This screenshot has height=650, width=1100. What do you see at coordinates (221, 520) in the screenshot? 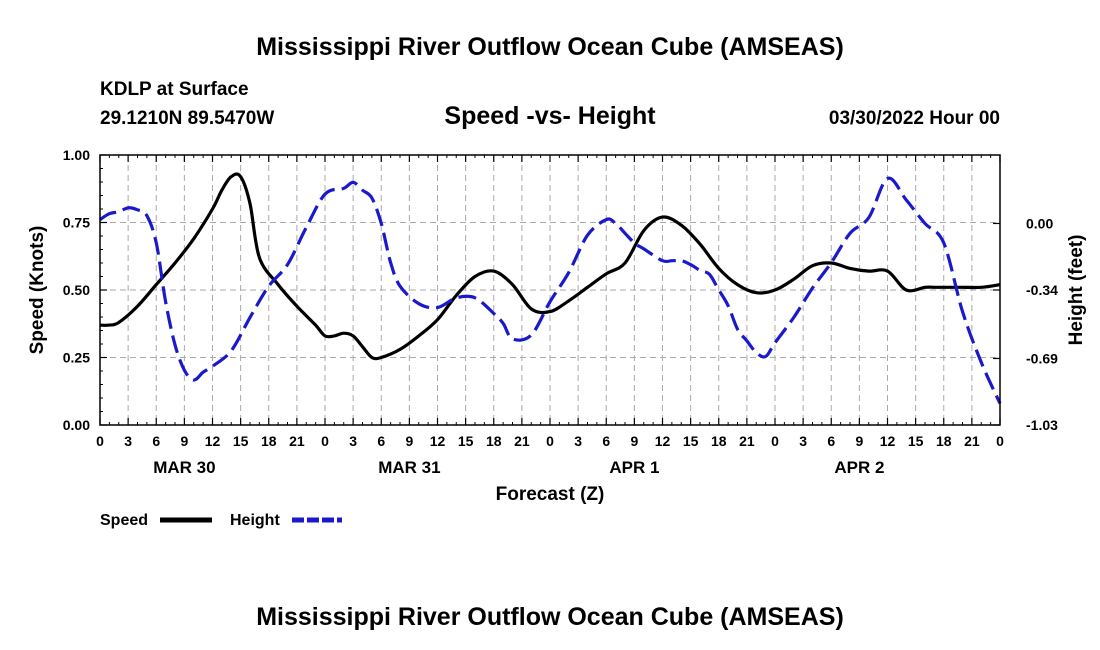
I see `legend: Speed Height` at bounding box center [221, 520].